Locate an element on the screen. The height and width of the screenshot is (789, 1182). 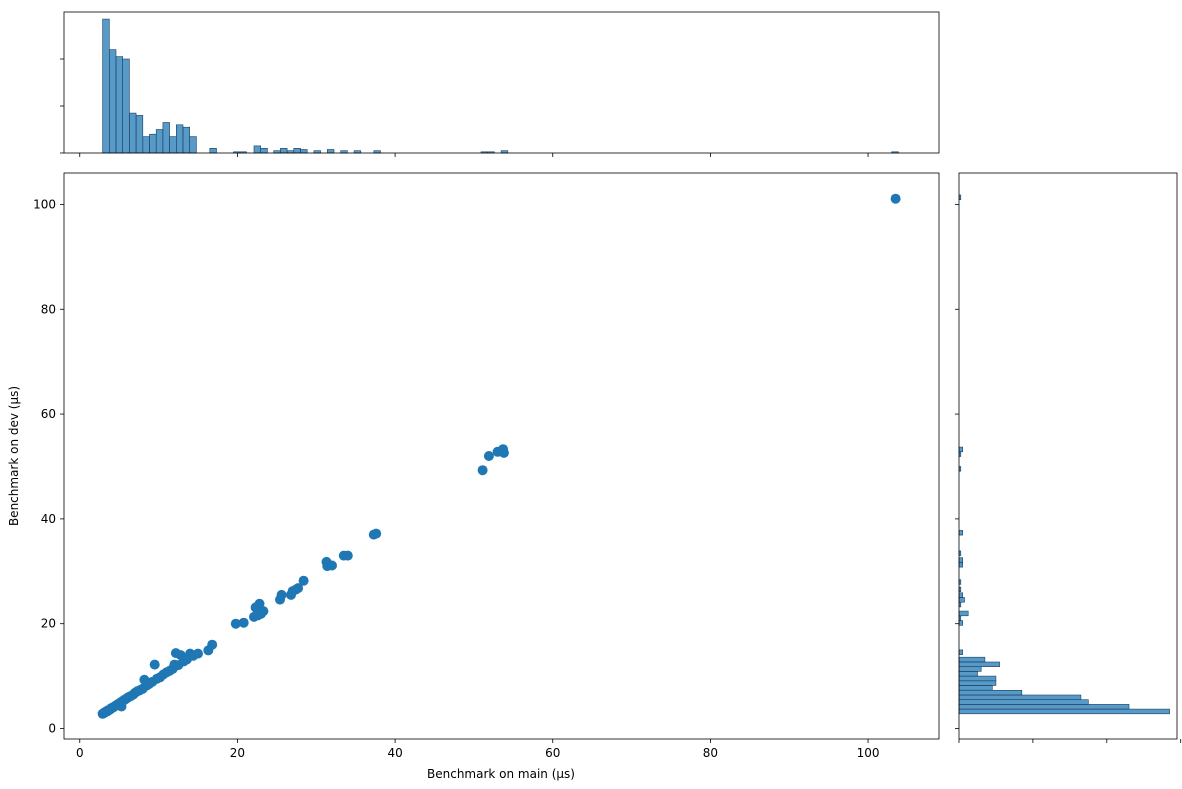
x-axis-label: Benchmark on main (µs) is located at coordinates (501, 774).